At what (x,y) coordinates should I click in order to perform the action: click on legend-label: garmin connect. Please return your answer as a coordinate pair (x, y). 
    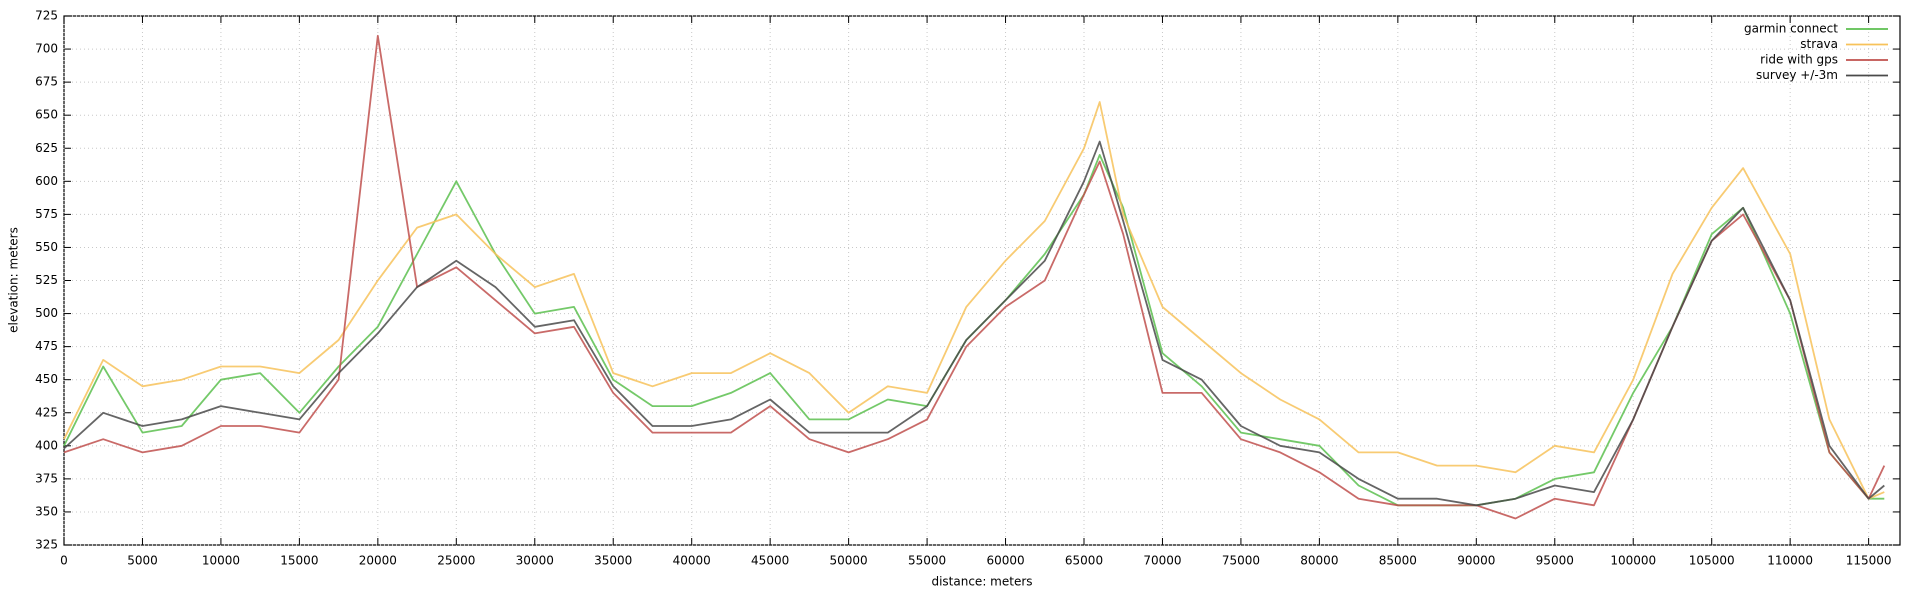
    Looking at the image, I should click on (1791, 29).